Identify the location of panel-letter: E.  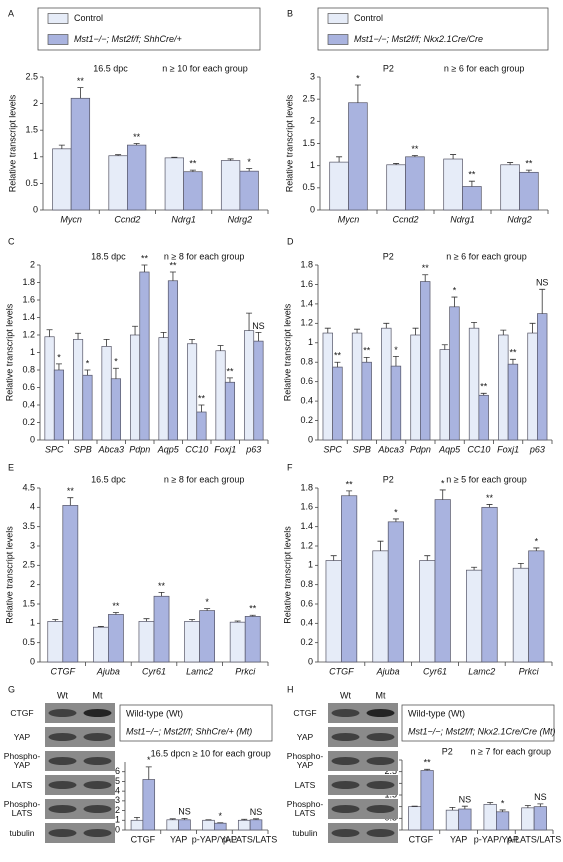
(11, 467).